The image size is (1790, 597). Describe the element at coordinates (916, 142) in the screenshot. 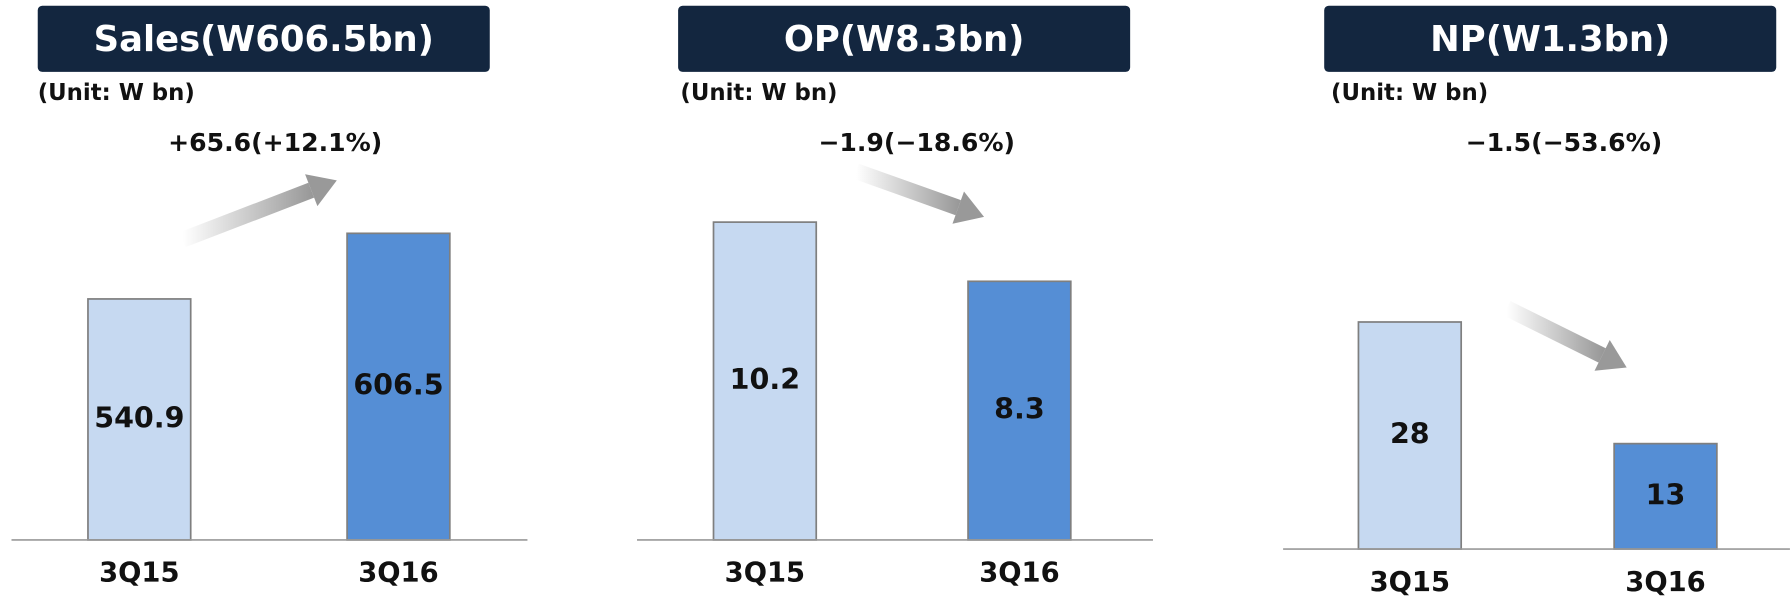

I see `change-annotation: −1.9(−18.6%)` at that location.